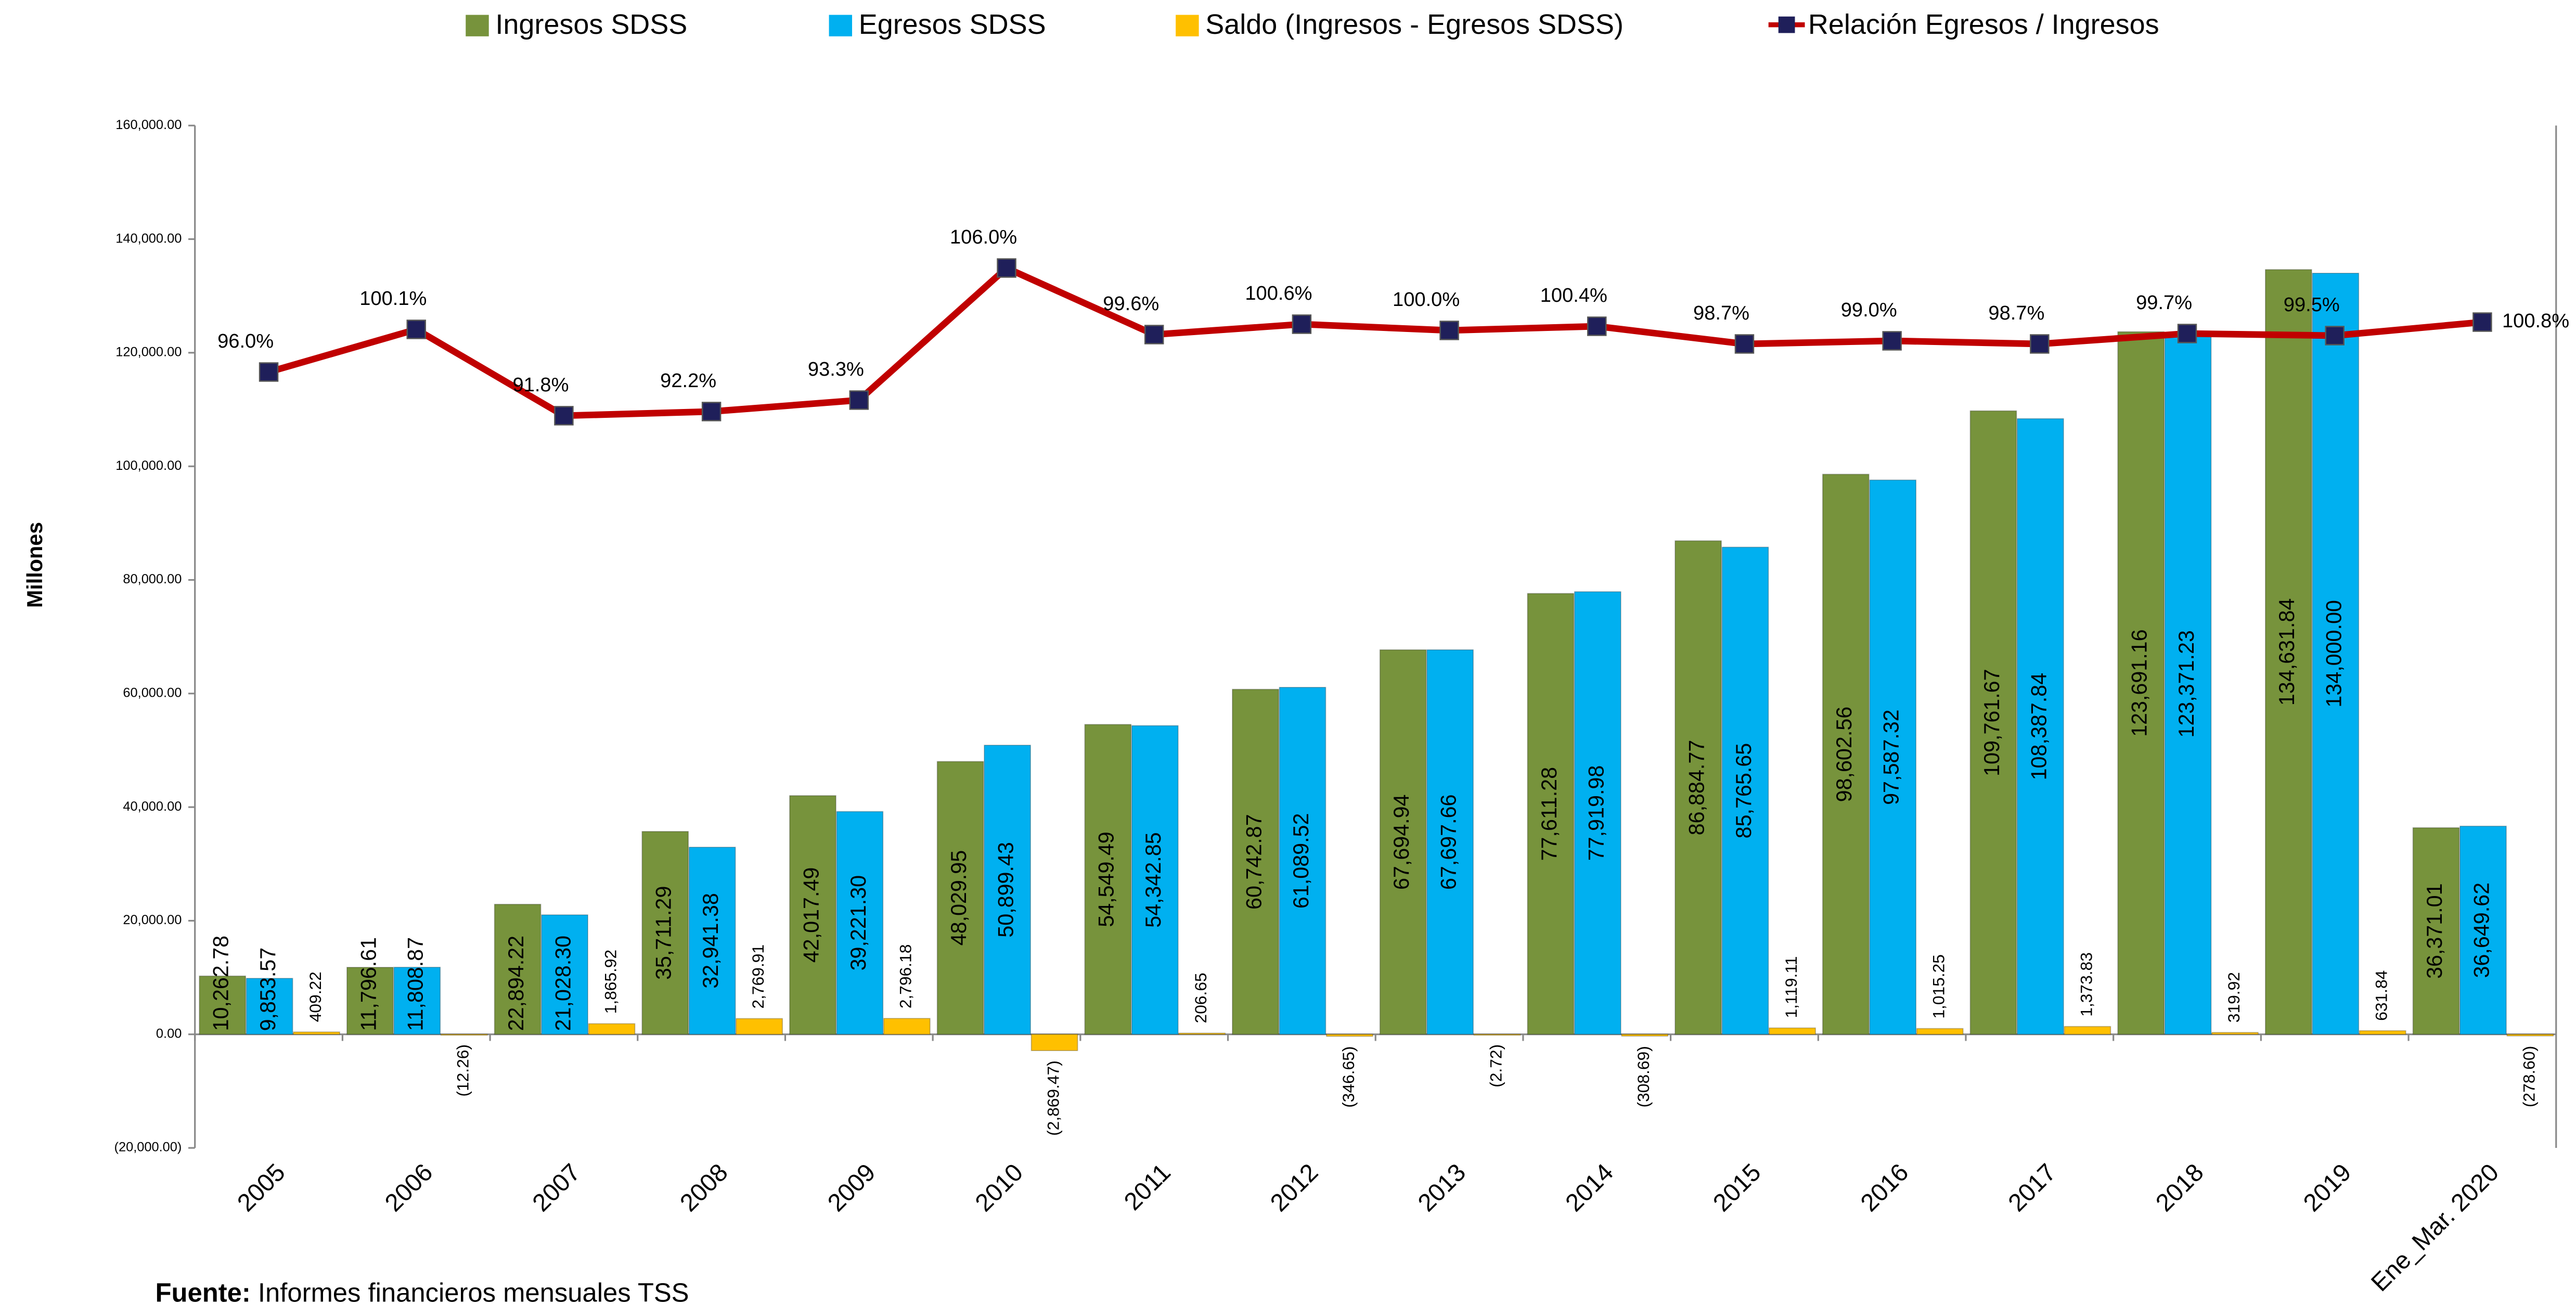 The width and height of the screenshot is (2576, 1304). Describe the element at coordinates (2528, 1076) in the screenshot. I see `bar-value-label: (278.60)` at that location.